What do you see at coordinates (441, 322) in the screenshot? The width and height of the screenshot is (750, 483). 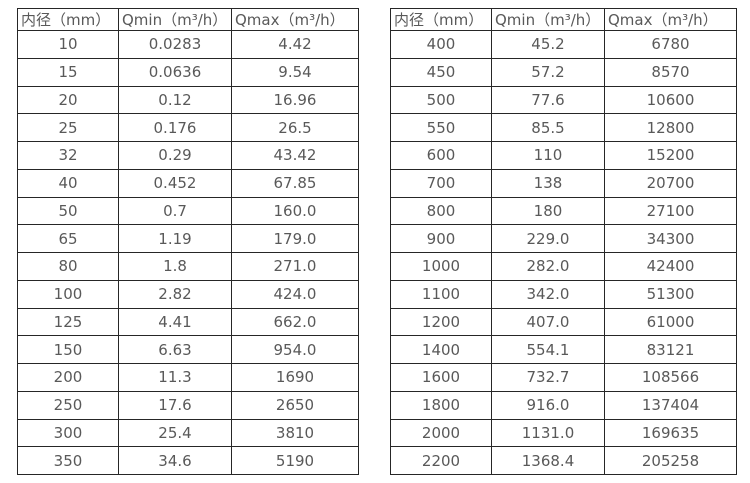 I see `table-cell: 1200` at bounding box center [441, 322].